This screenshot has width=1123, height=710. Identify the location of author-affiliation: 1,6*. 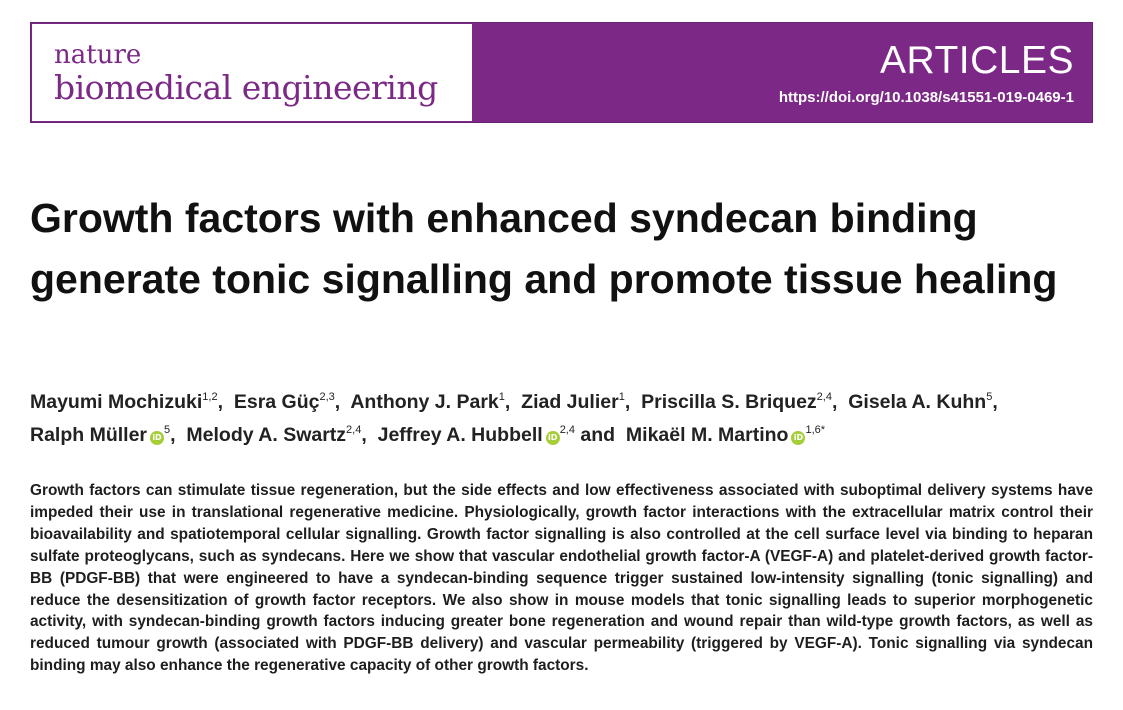
(815, 430).